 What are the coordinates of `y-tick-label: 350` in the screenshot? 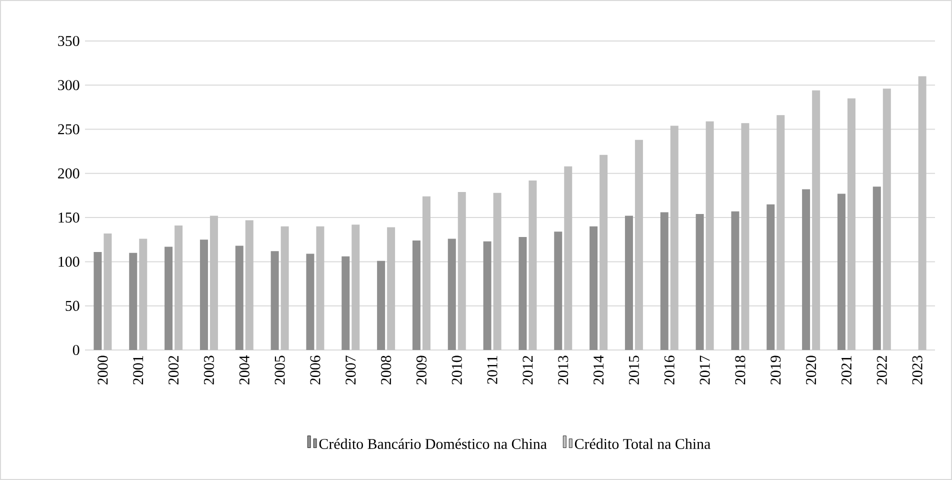 It's located at (69, 41).